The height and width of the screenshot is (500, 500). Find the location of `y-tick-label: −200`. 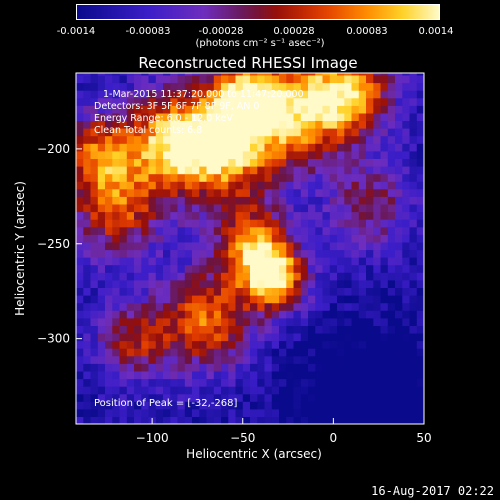

y-tick-label: −200 is located at coordinates (53, 149).